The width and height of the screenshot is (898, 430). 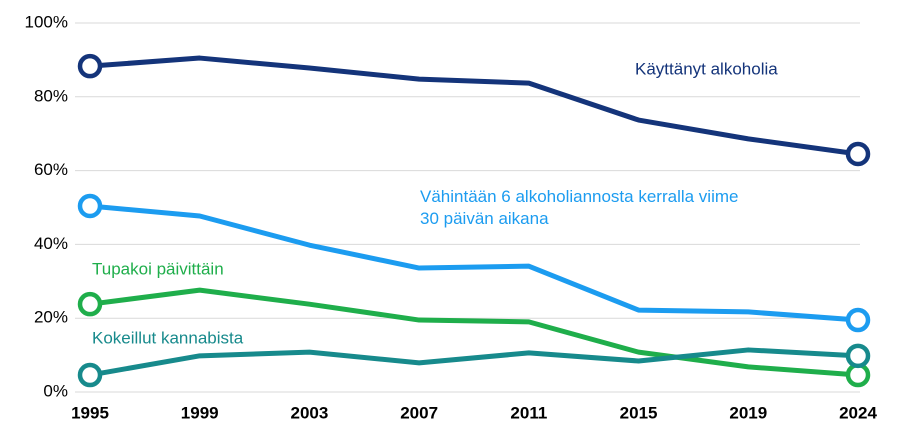 I want to click on y-tick-label: 80%, so click(x=51, y=95).